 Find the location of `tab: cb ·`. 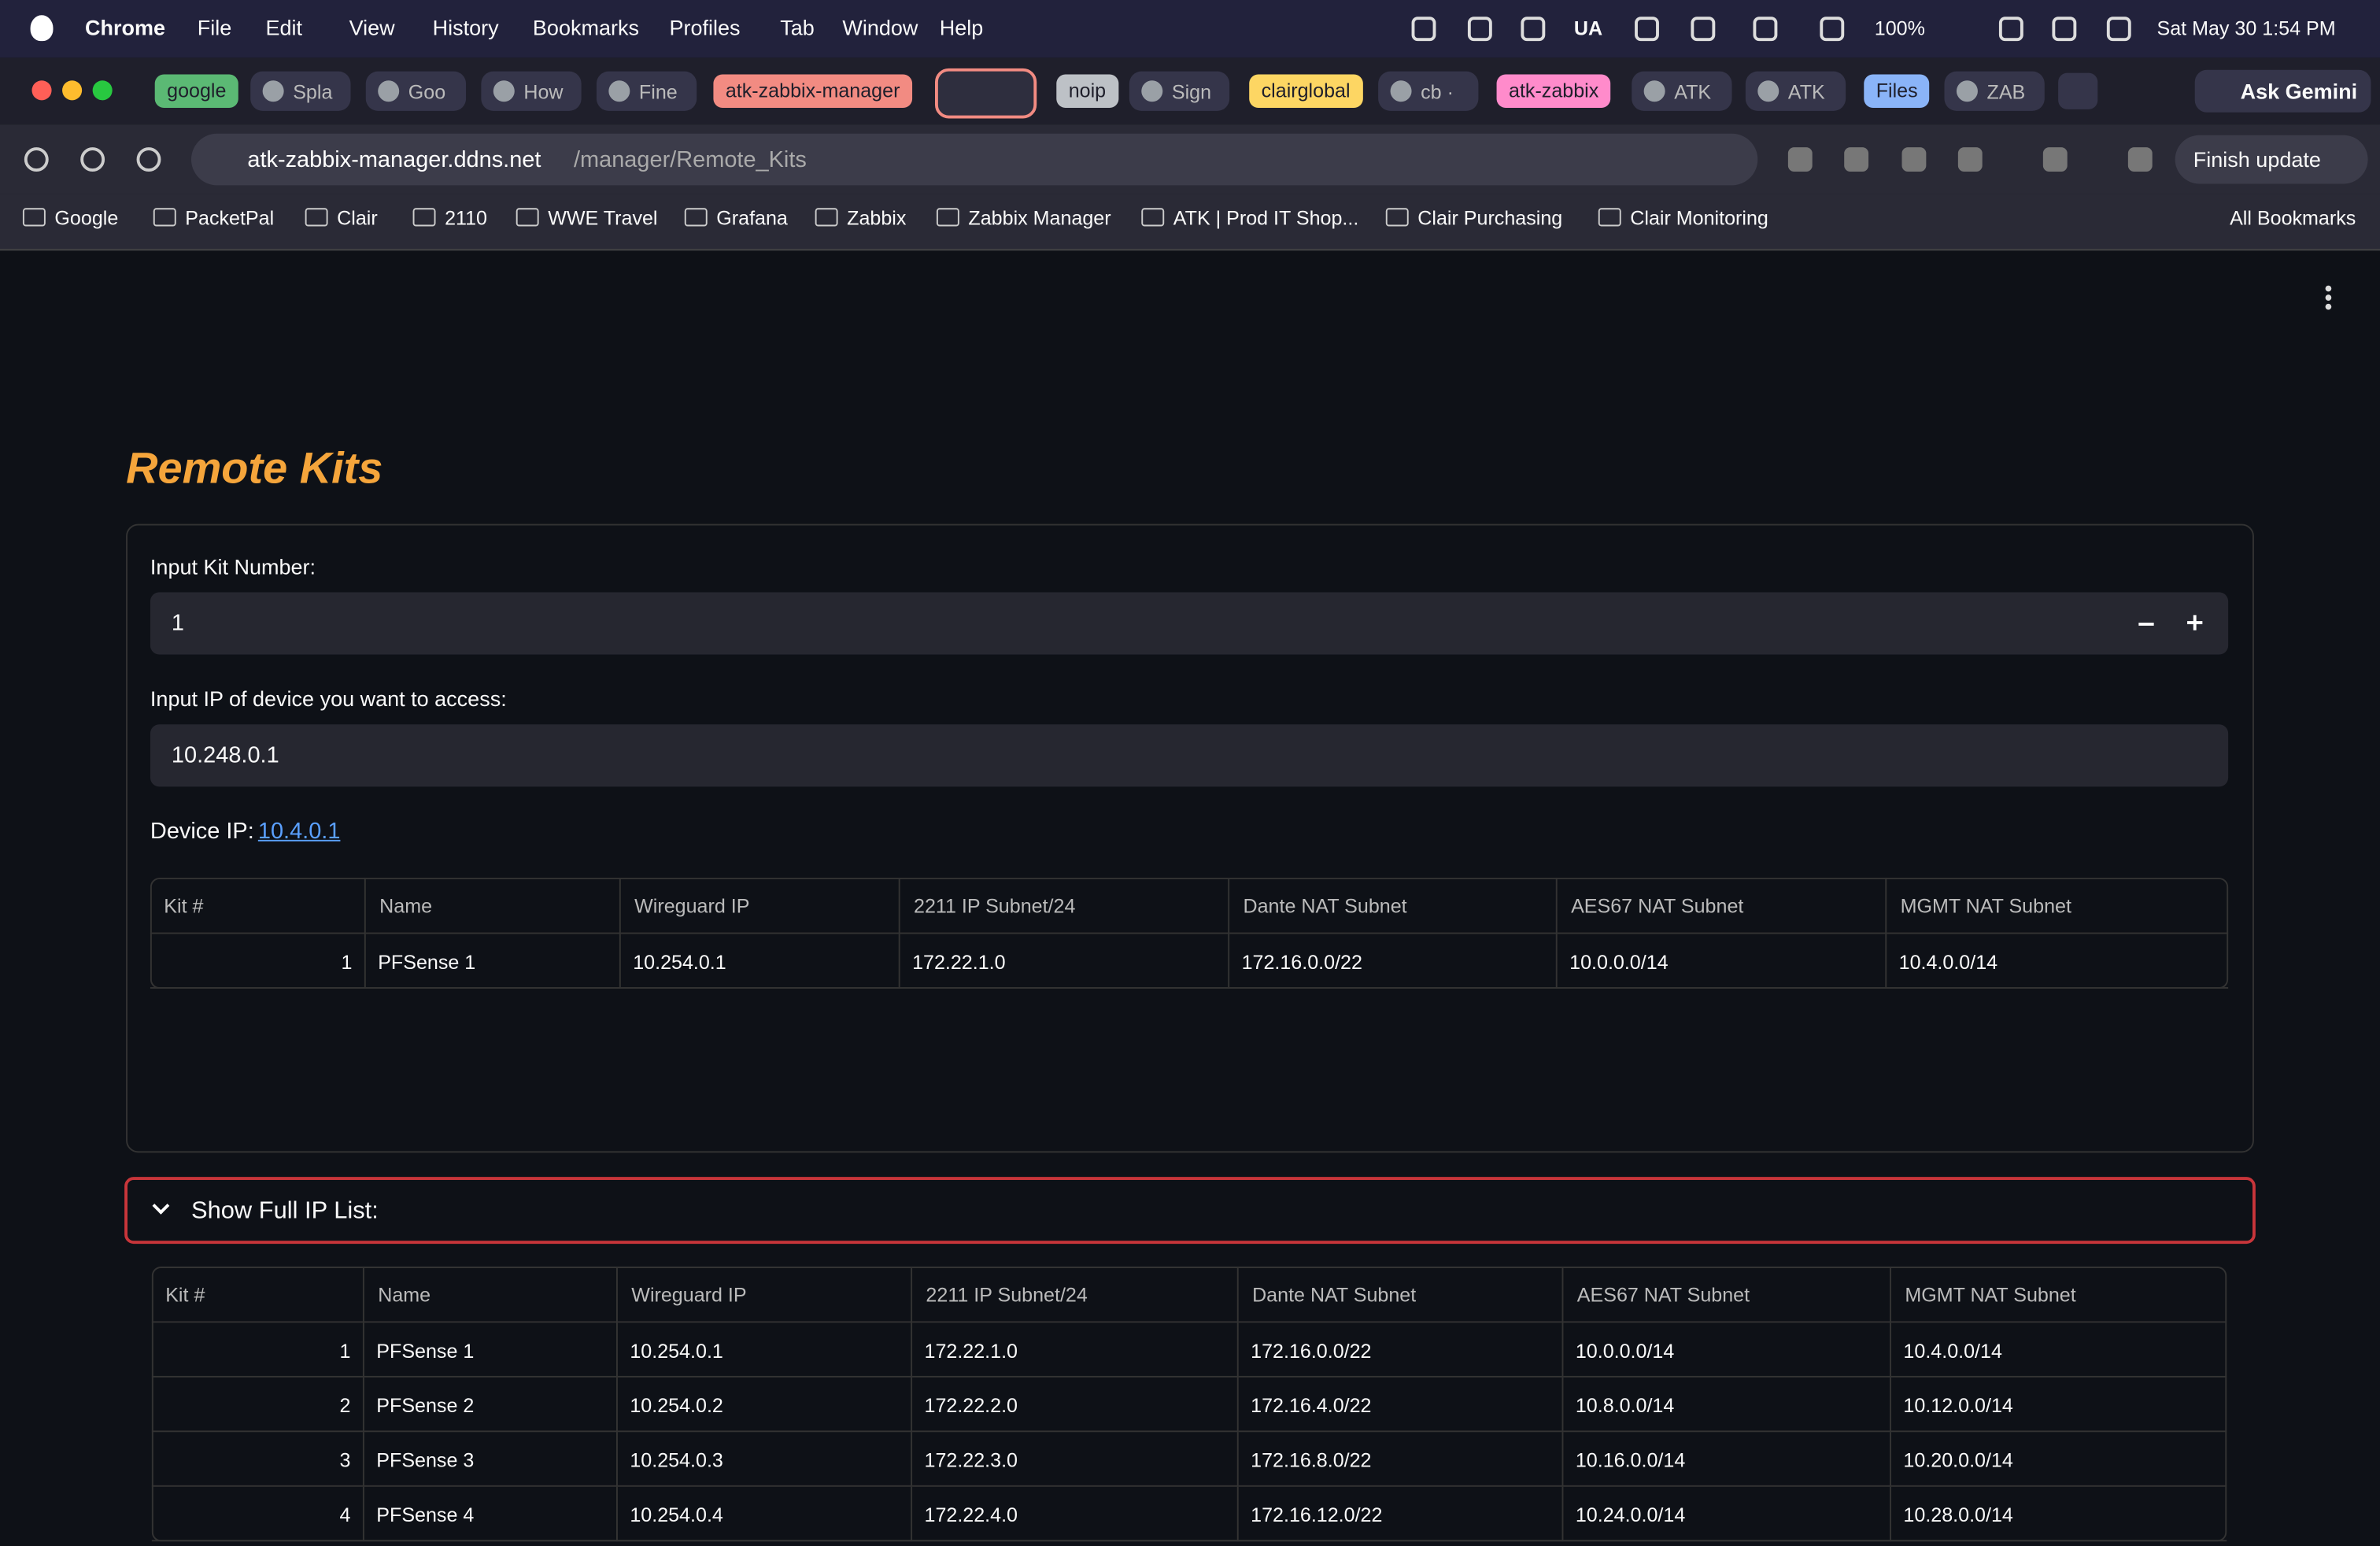

tab: cb · is located at coordinates (1428, 91).